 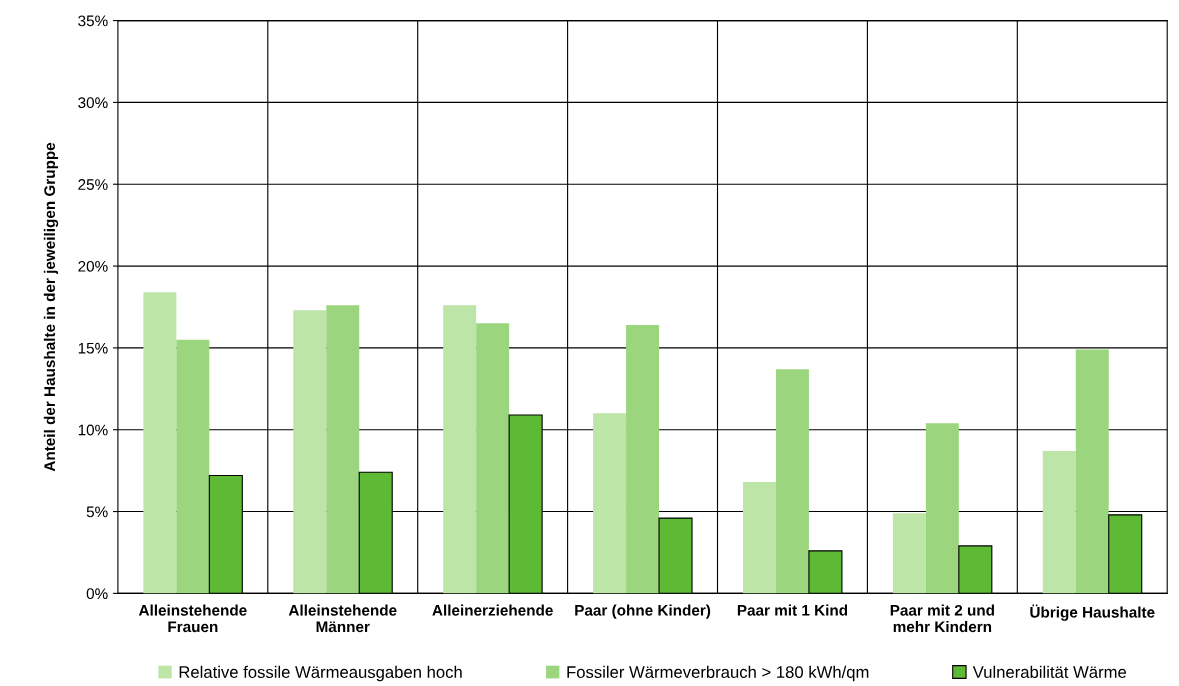 What do you see at coordinates (93, 266) in the screenshot?
I see `y-tick-label: 20%` at bounding box center [93, 266].